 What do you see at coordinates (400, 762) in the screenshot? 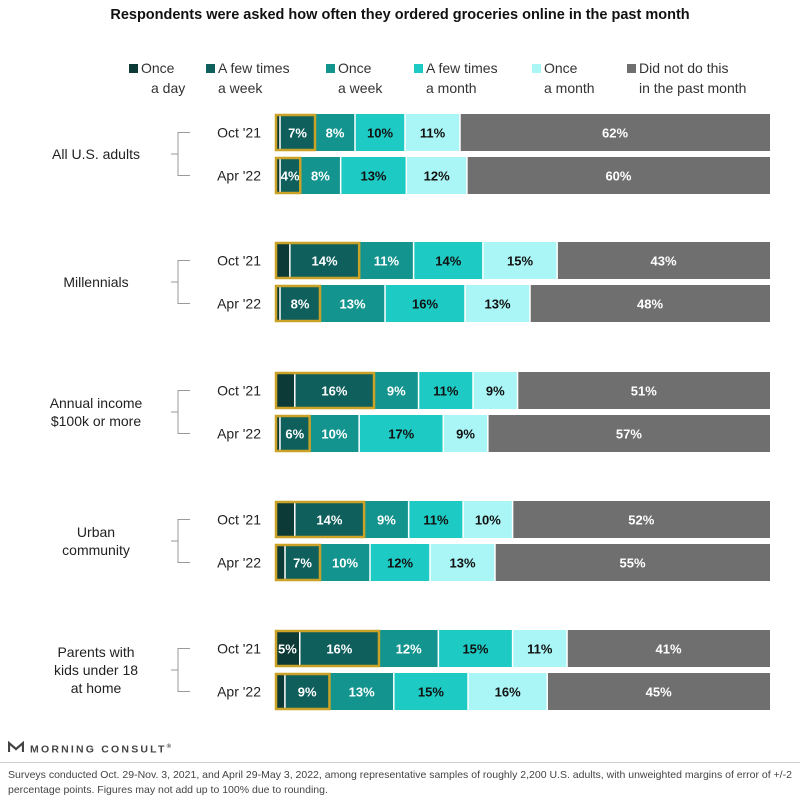
I see `footer-divider` at bounding box center [400, 762].